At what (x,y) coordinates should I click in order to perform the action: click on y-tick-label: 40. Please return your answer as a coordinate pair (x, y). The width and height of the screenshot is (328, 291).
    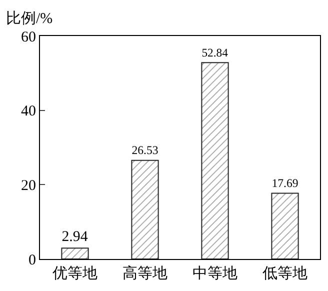
    Looking at the image, I should click on (28, 112).